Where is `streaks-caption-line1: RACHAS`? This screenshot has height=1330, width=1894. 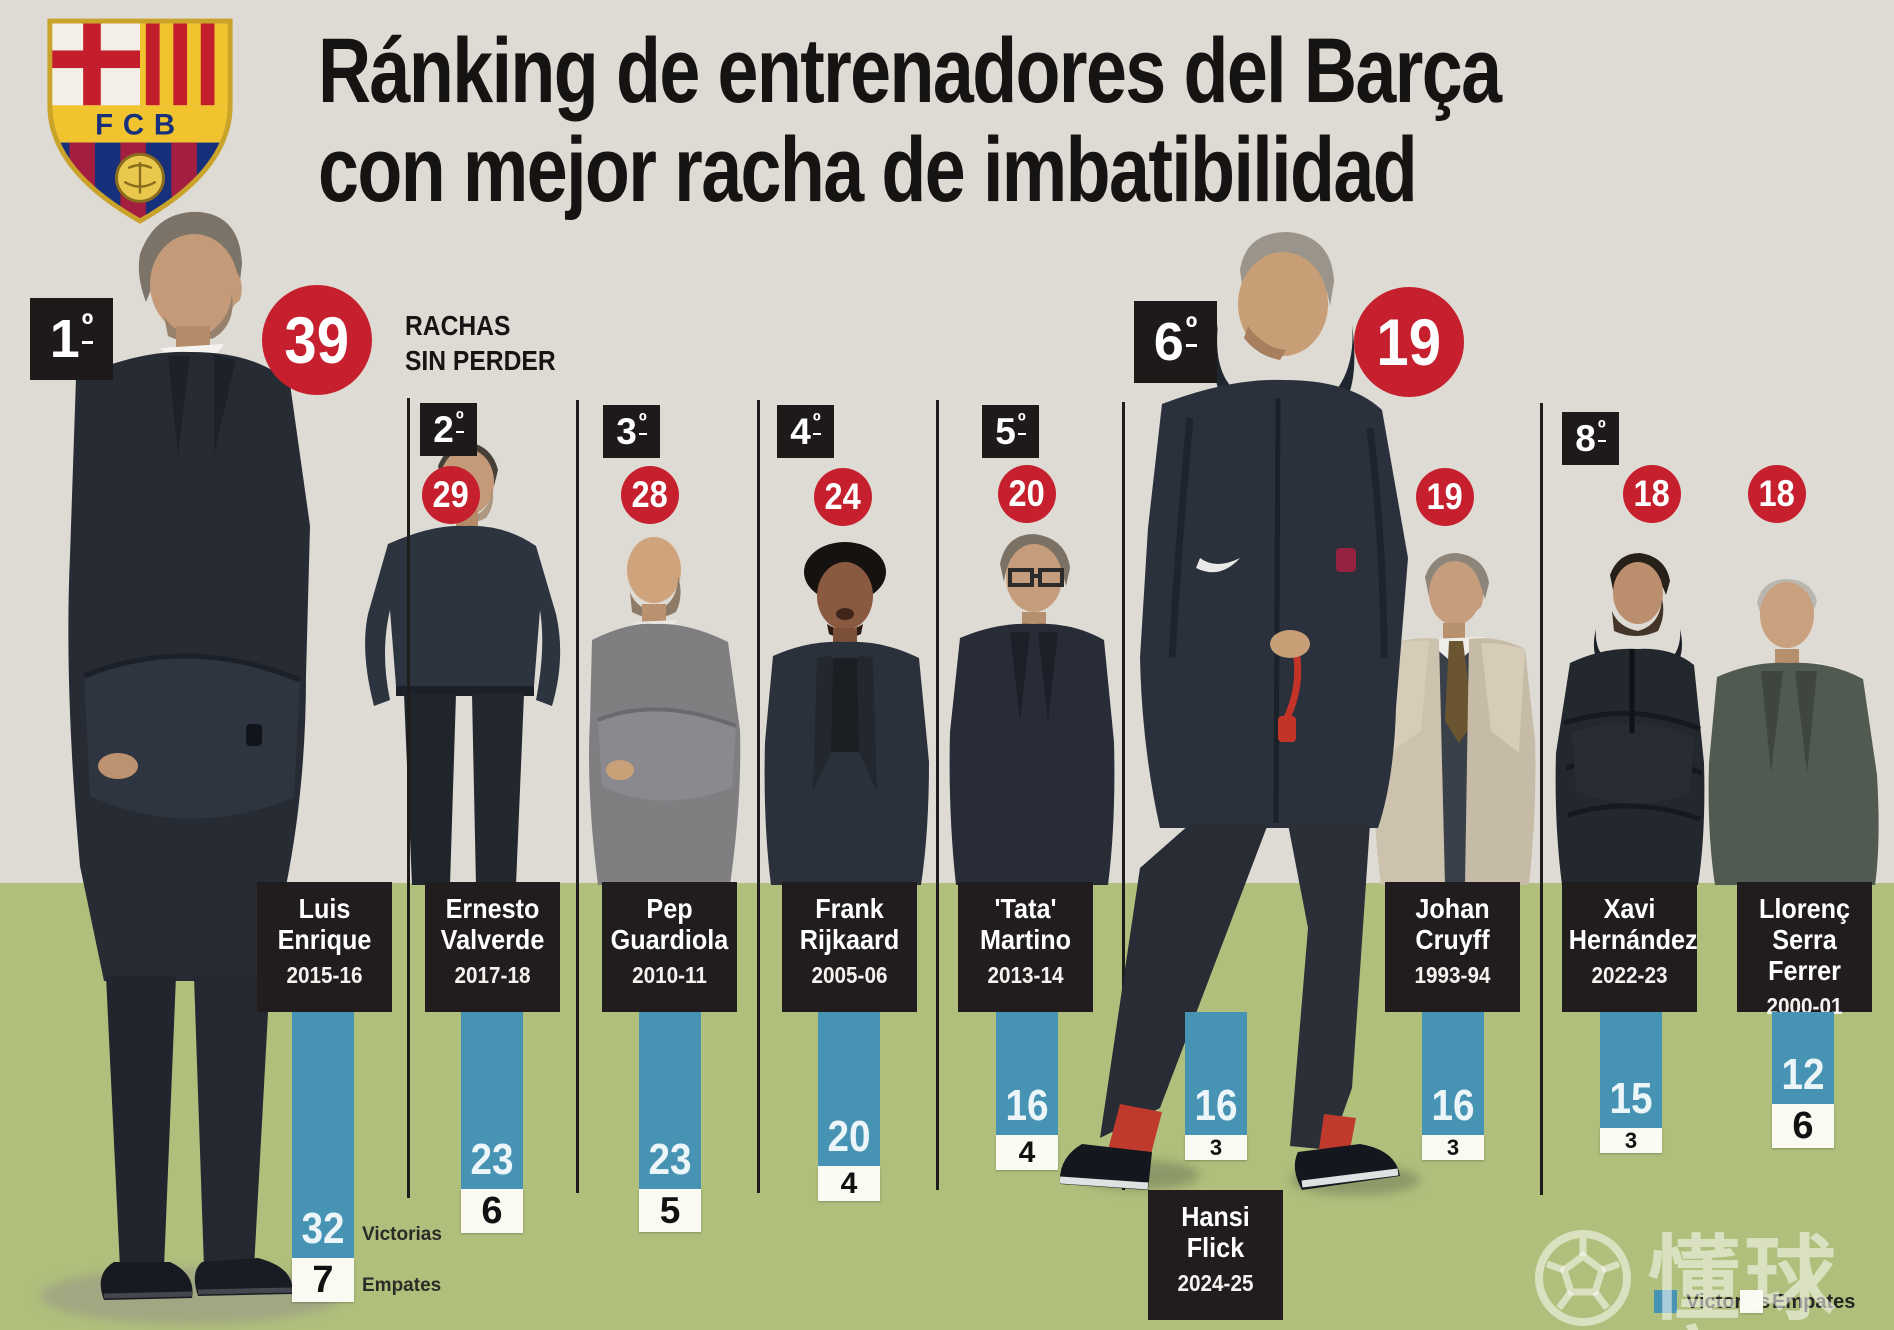
streaks-caption-line1: RACHAS is located at coordinates (458, 325).